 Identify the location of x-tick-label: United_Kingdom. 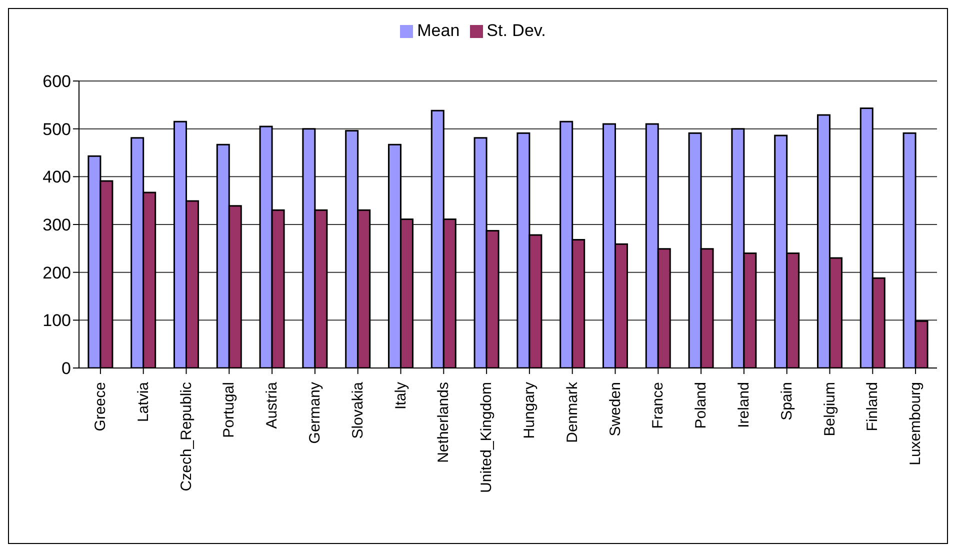
(487, 437).